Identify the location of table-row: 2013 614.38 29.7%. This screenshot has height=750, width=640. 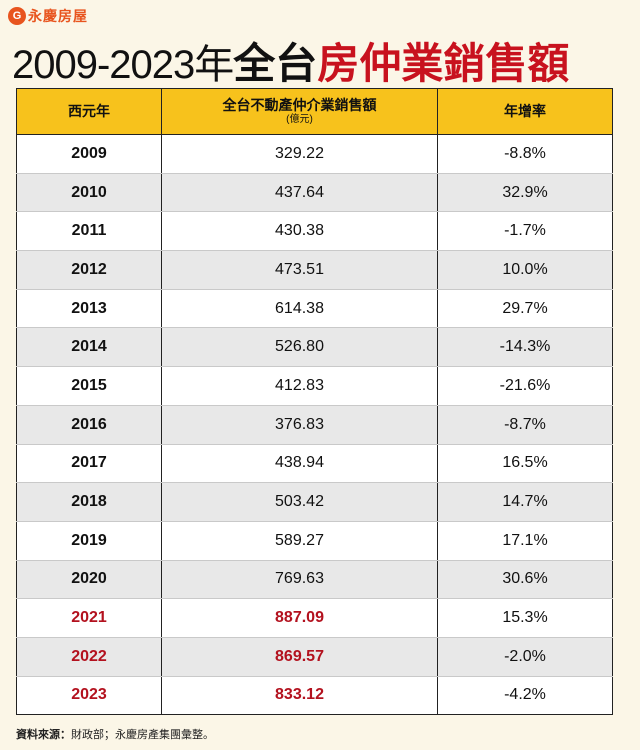
(314, 309).